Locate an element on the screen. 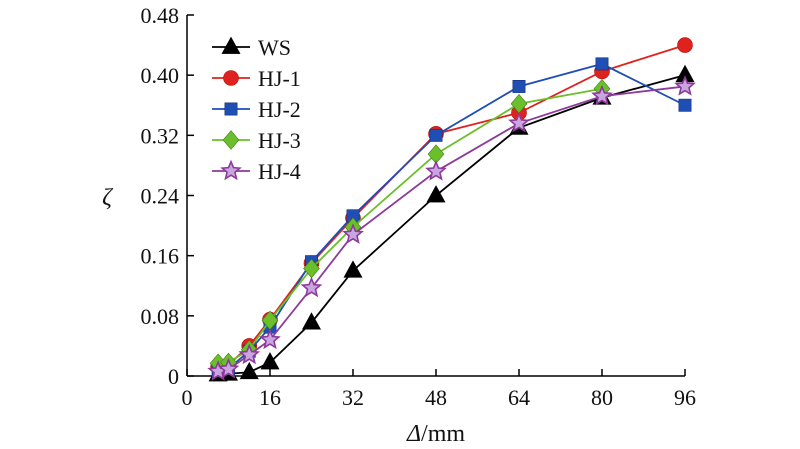  y-tick-label: 0.32 is located at coordinates (160, 135).